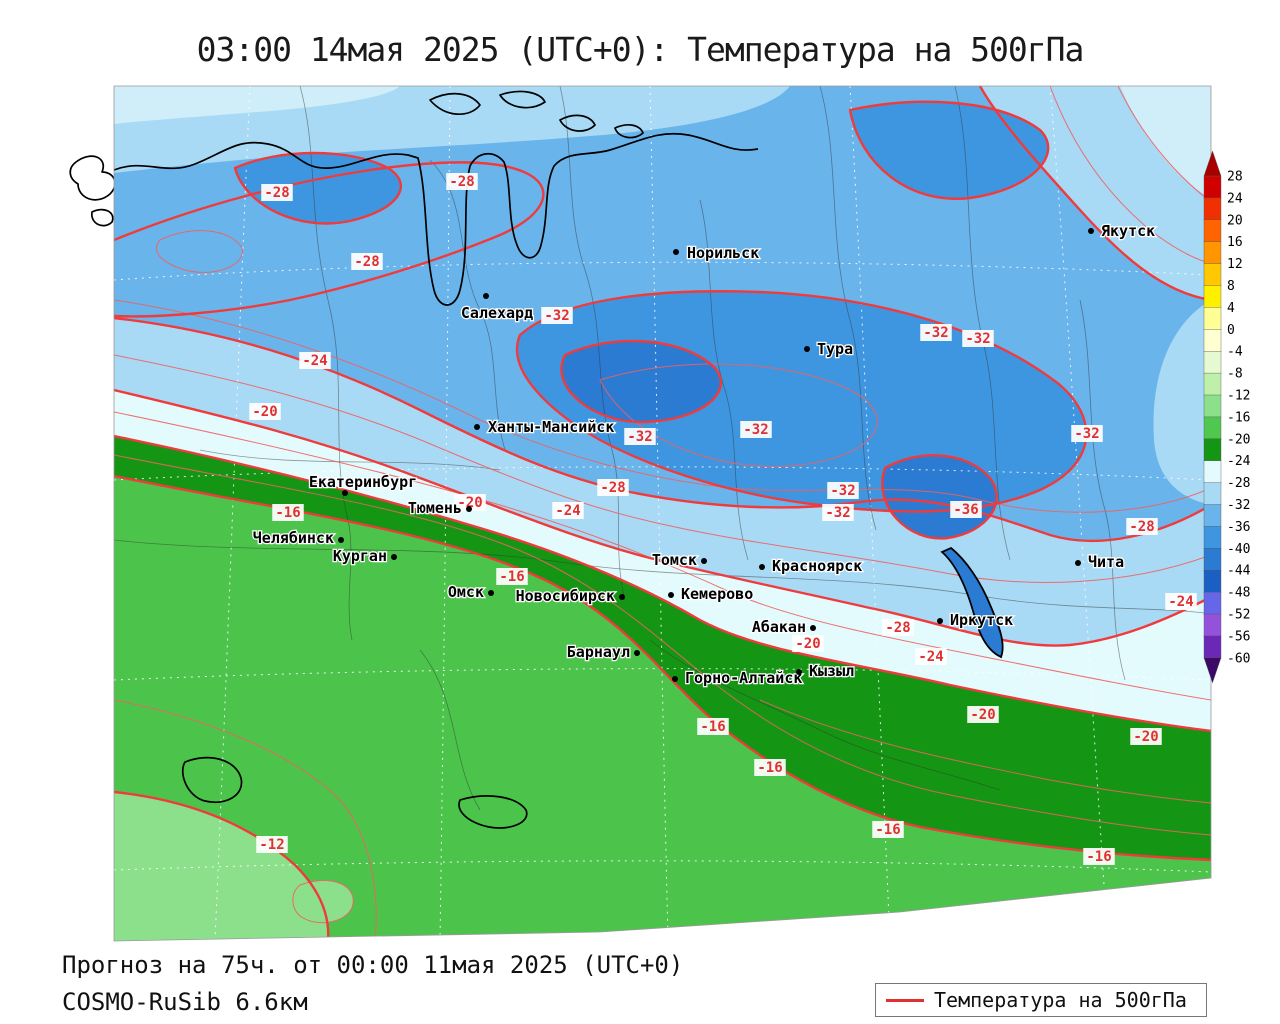  Describe the element at coordinates (1182, 402) in the screenshot. I see `band-east-edge-light` at that location.